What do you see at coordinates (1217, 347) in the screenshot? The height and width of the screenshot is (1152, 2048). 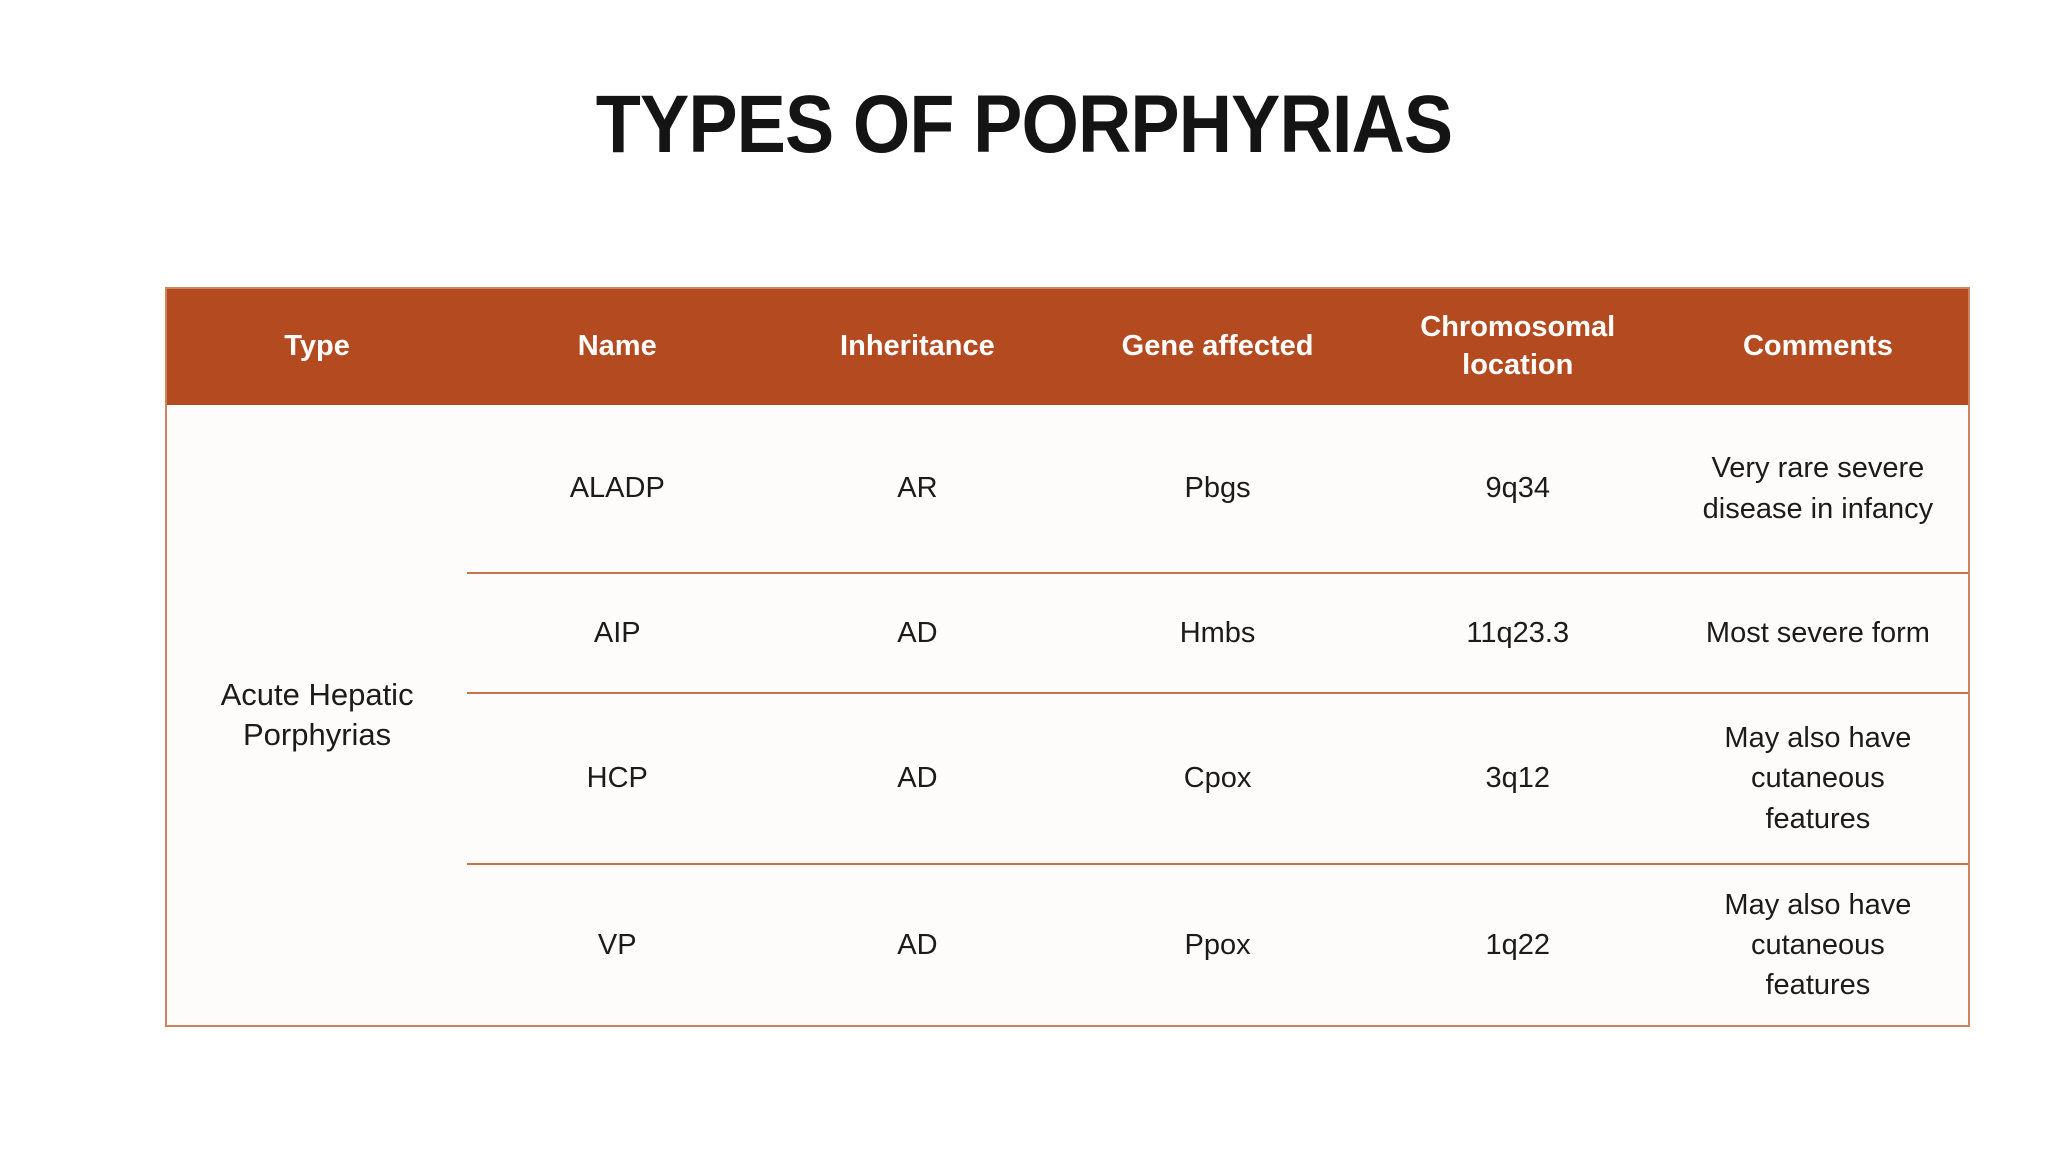 I see `column-header-gene-affected: Gene affected` at bounding box center [1217, 347].